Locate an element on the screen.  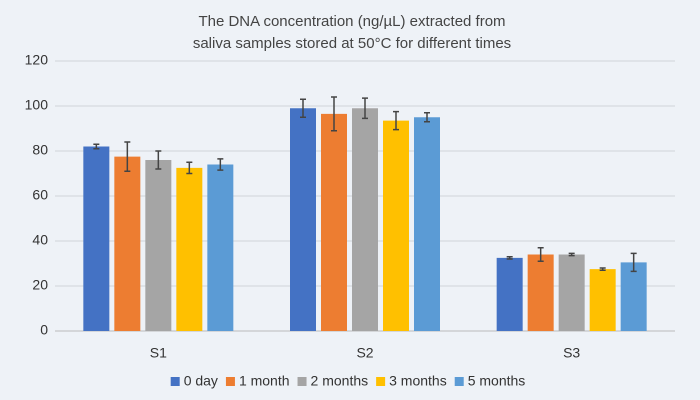
legend-label: 1 month is located at coordinates (264, 381).